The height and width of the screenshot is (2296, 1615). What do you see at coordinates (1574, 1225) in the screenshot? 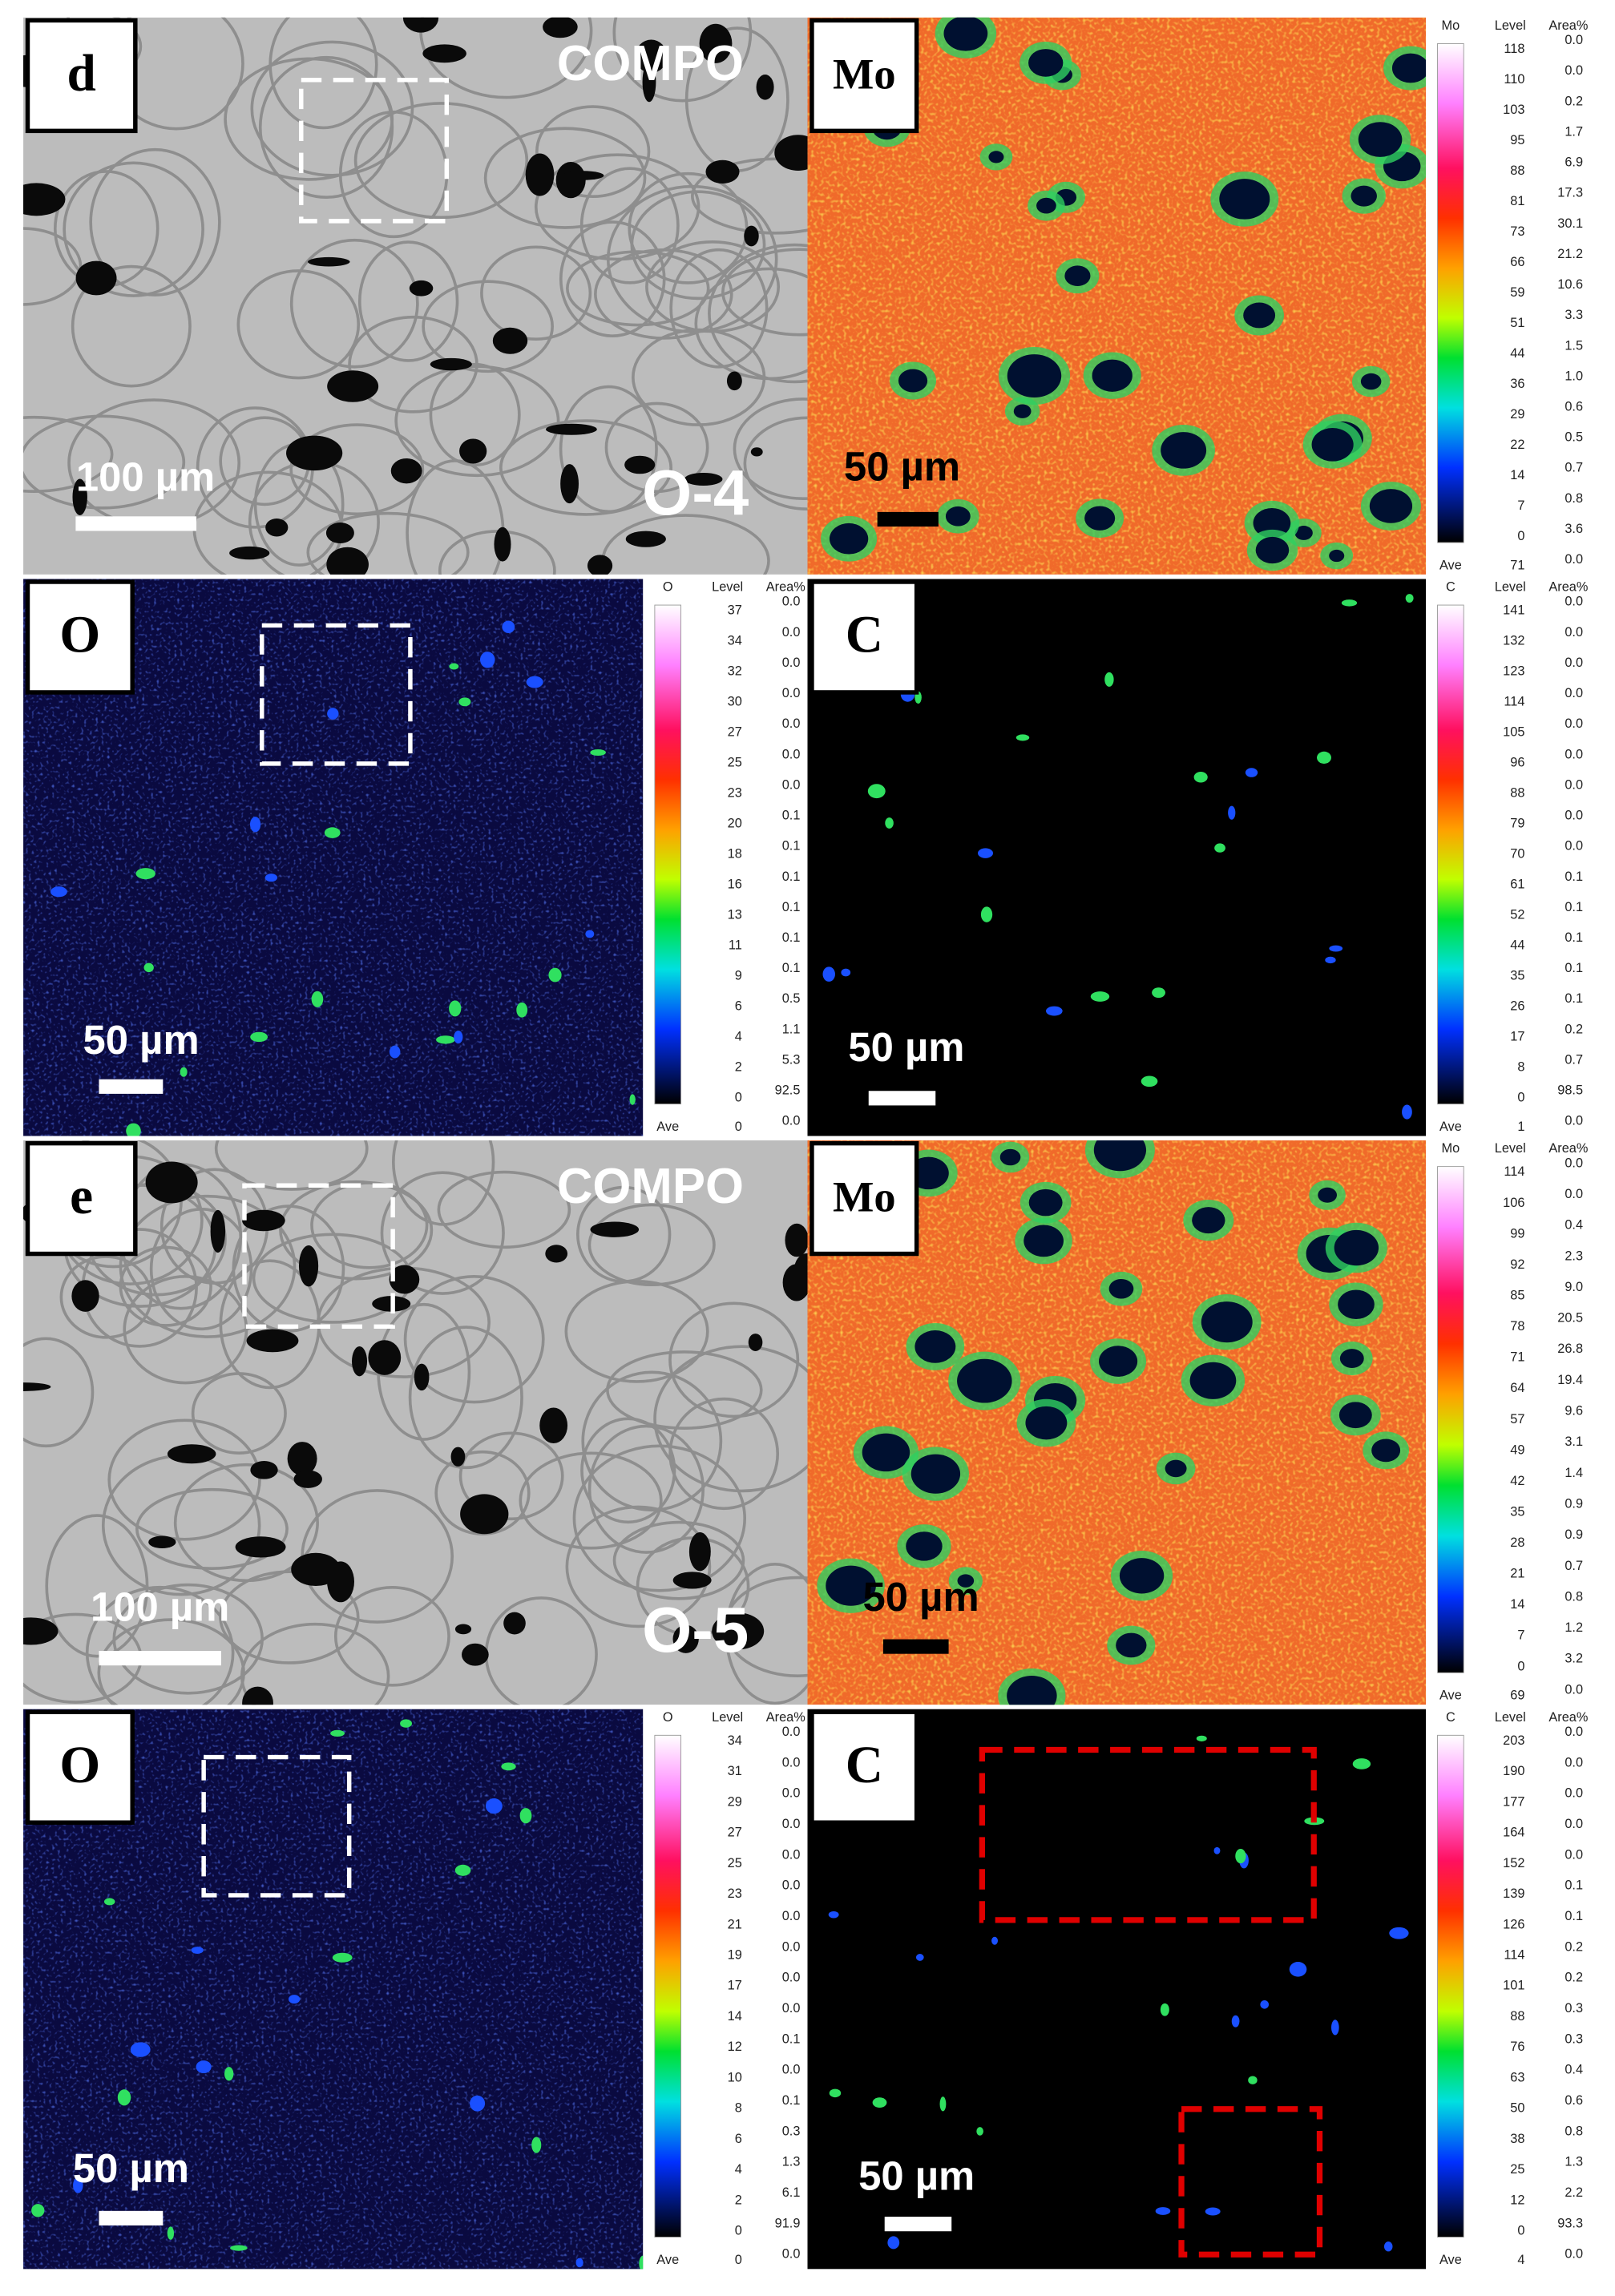
I see `area-value: 0.4` at bounding box center [1574, 1225].